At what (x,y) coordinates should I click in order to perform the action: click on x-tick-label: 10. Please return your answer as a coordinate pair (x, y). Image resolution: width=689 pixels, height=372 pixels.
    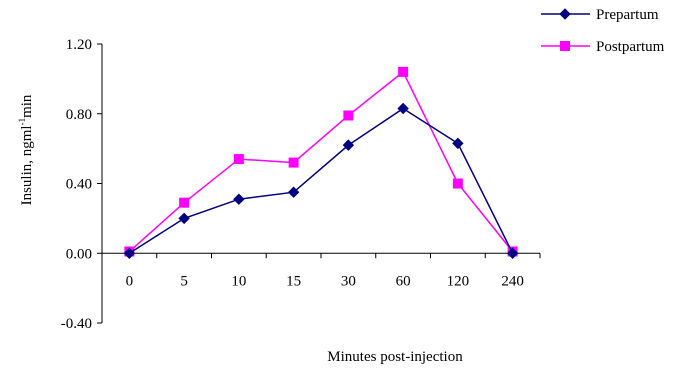
    Looking at the image, I should click on (238, 281).